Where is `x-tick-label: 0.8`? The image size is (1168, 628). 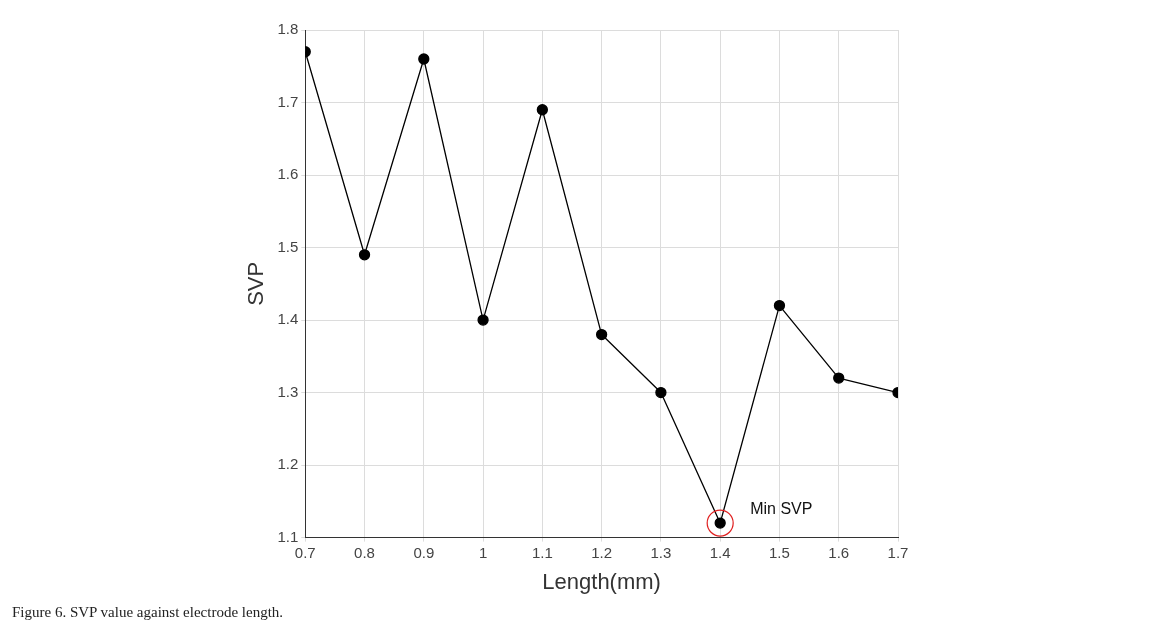
x-tick-label: 0.8 is located at coordinates (364, 552).